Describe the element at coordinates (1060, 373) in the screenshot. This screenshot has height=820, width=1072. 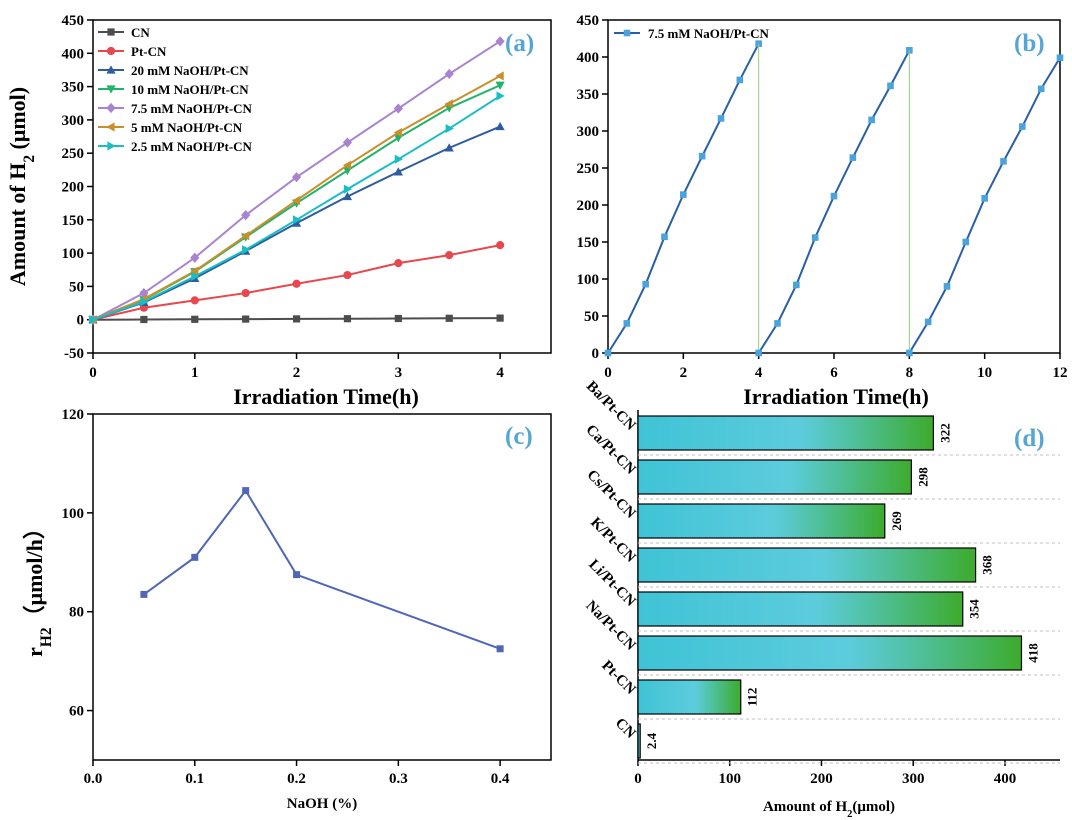
I see `x-tick-label: 12` at that location.